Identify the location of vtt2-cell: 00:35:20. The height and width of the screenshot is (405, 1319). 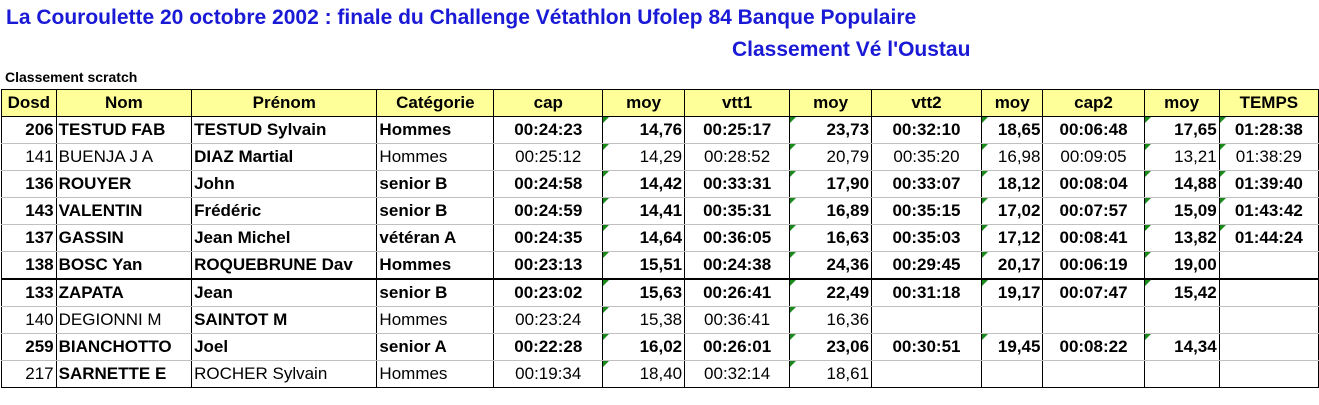
(926, 157).